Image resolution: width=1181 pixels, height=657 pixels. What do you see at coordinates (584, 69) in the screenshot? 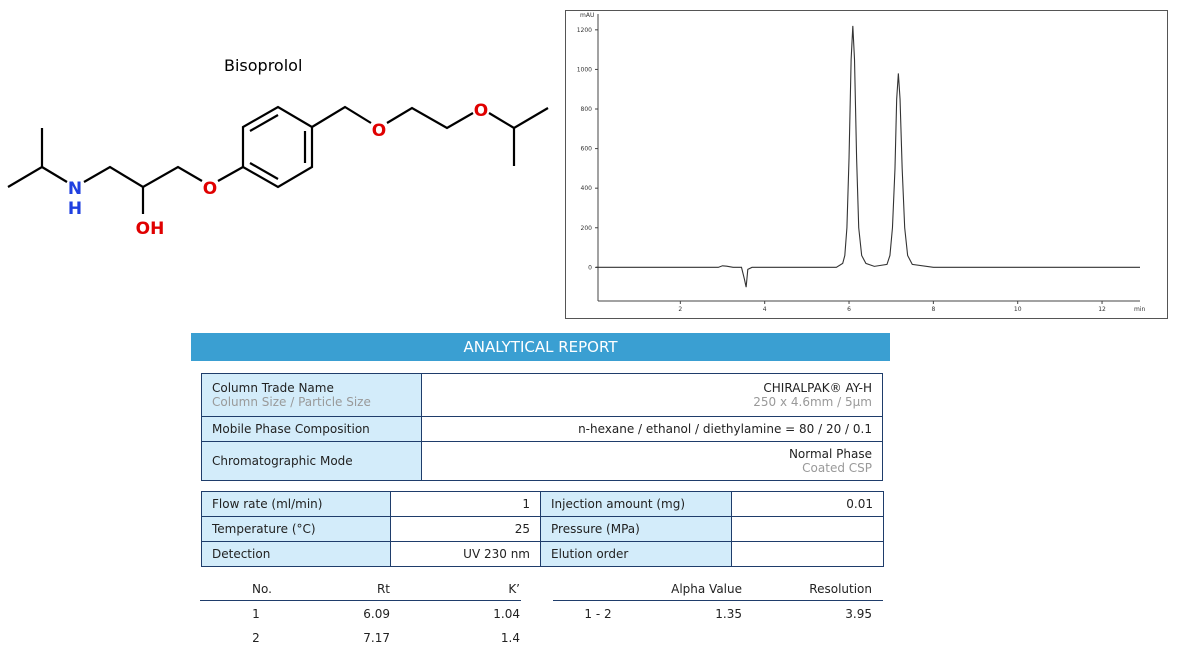
I see `y-tick-label: 1000` at bounding box center [584, 69].